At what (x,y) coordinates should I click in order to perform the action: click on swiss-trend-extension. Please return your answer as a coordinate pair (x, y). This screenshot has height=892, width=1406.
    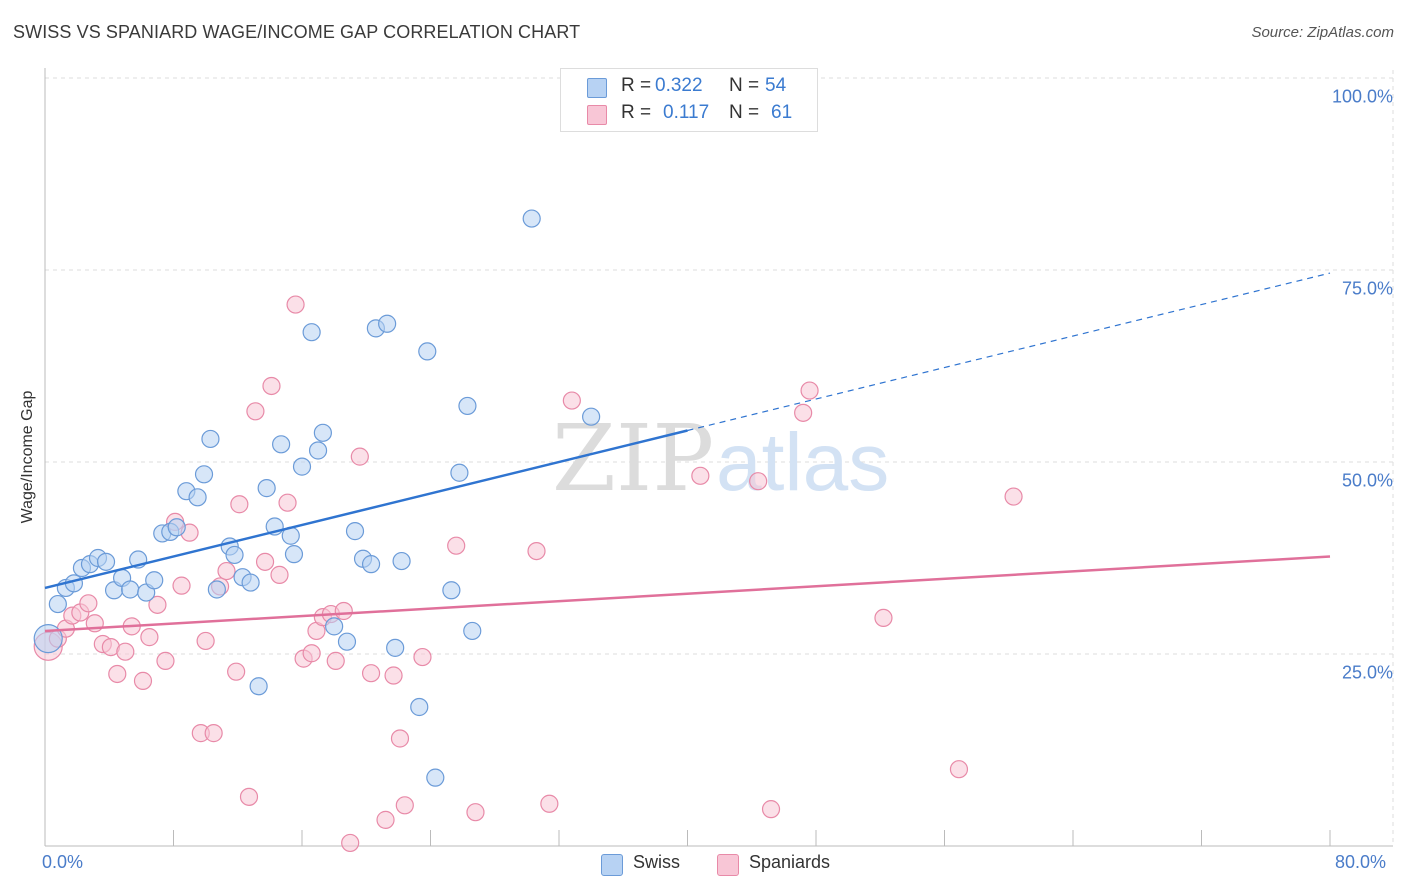
    Looking at the image, I should click on (1009, 352).